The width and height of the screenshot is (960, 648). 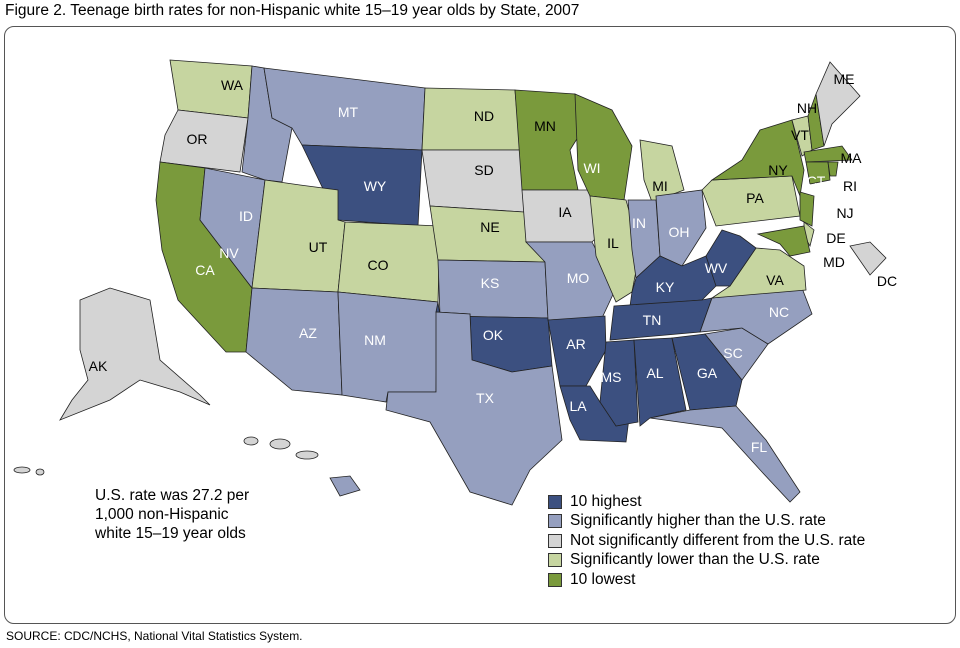 What do you see at coordinates (665, 287) in the screenshot?
I see `state-label-ky: KY` at bounding box center [665, 287].